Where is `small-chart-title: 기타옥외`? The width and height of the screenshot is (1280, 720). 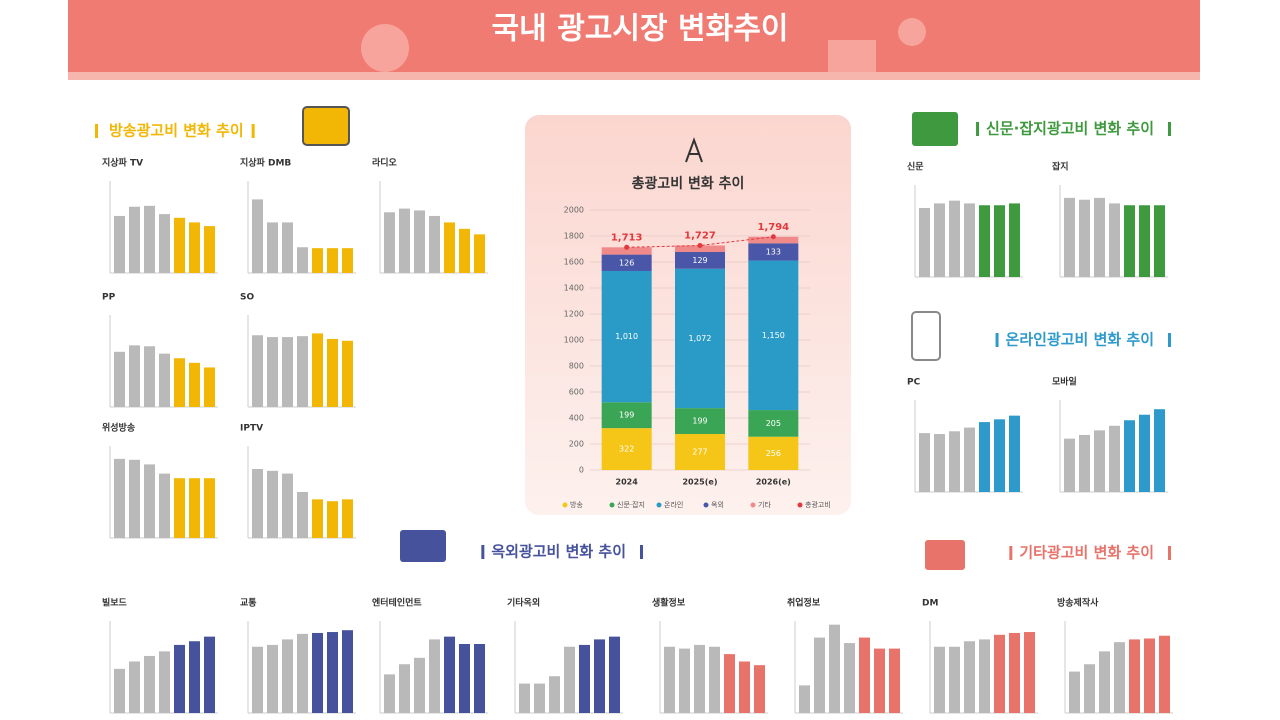 small-chart-title: 기타옥외 is located at coordinates (523, 603).